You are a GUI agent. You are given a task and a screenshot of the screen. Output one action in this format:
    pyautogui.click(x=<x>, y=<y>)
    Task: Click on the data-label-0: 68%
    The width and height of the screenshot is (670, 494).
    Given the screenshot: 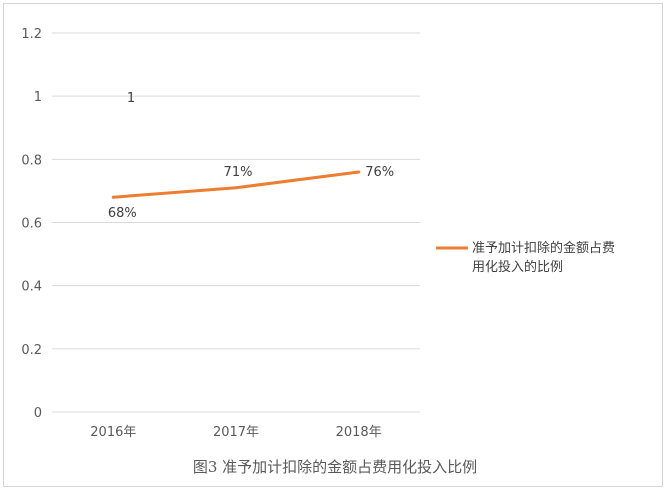 What is the action you would take?
    pyautogui.click(x=122, y=213)
    